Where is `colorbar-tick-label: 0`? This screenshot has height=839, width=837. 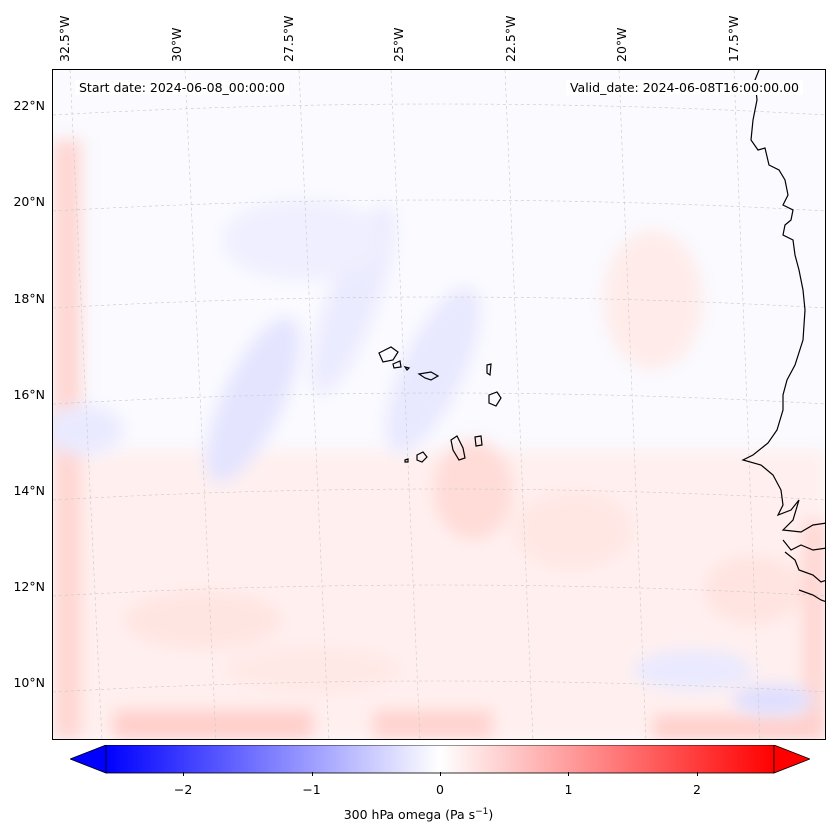 colorbar-tick-label: 0 is located at coordinates (440, 789).